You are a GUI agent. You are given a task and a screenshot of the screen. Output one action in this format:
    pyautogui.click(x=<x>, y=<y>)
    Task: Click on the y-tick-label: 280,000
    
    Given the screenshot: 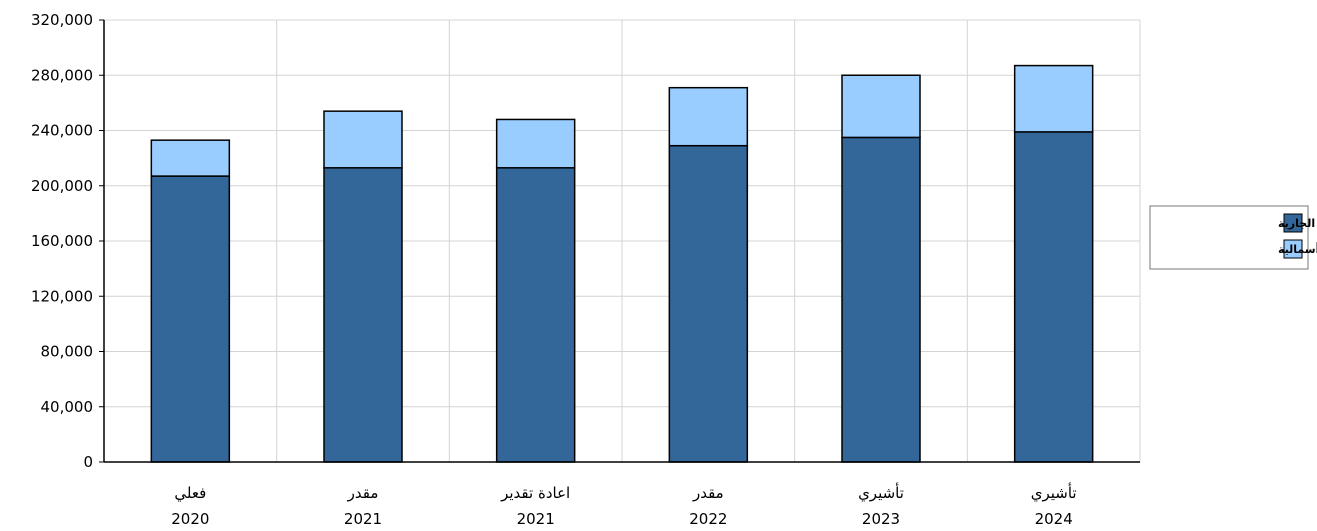 What is the action you would take?
    pyautogui.click(x=62, y=75)
    